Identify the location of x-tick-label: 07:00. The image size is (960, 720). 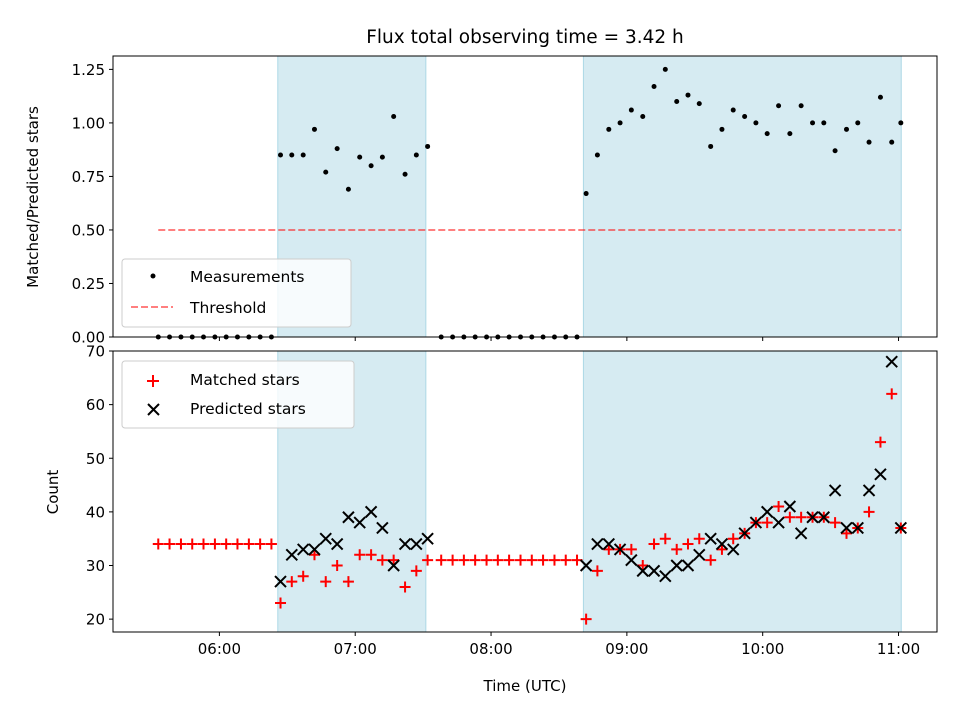
(355, 649).